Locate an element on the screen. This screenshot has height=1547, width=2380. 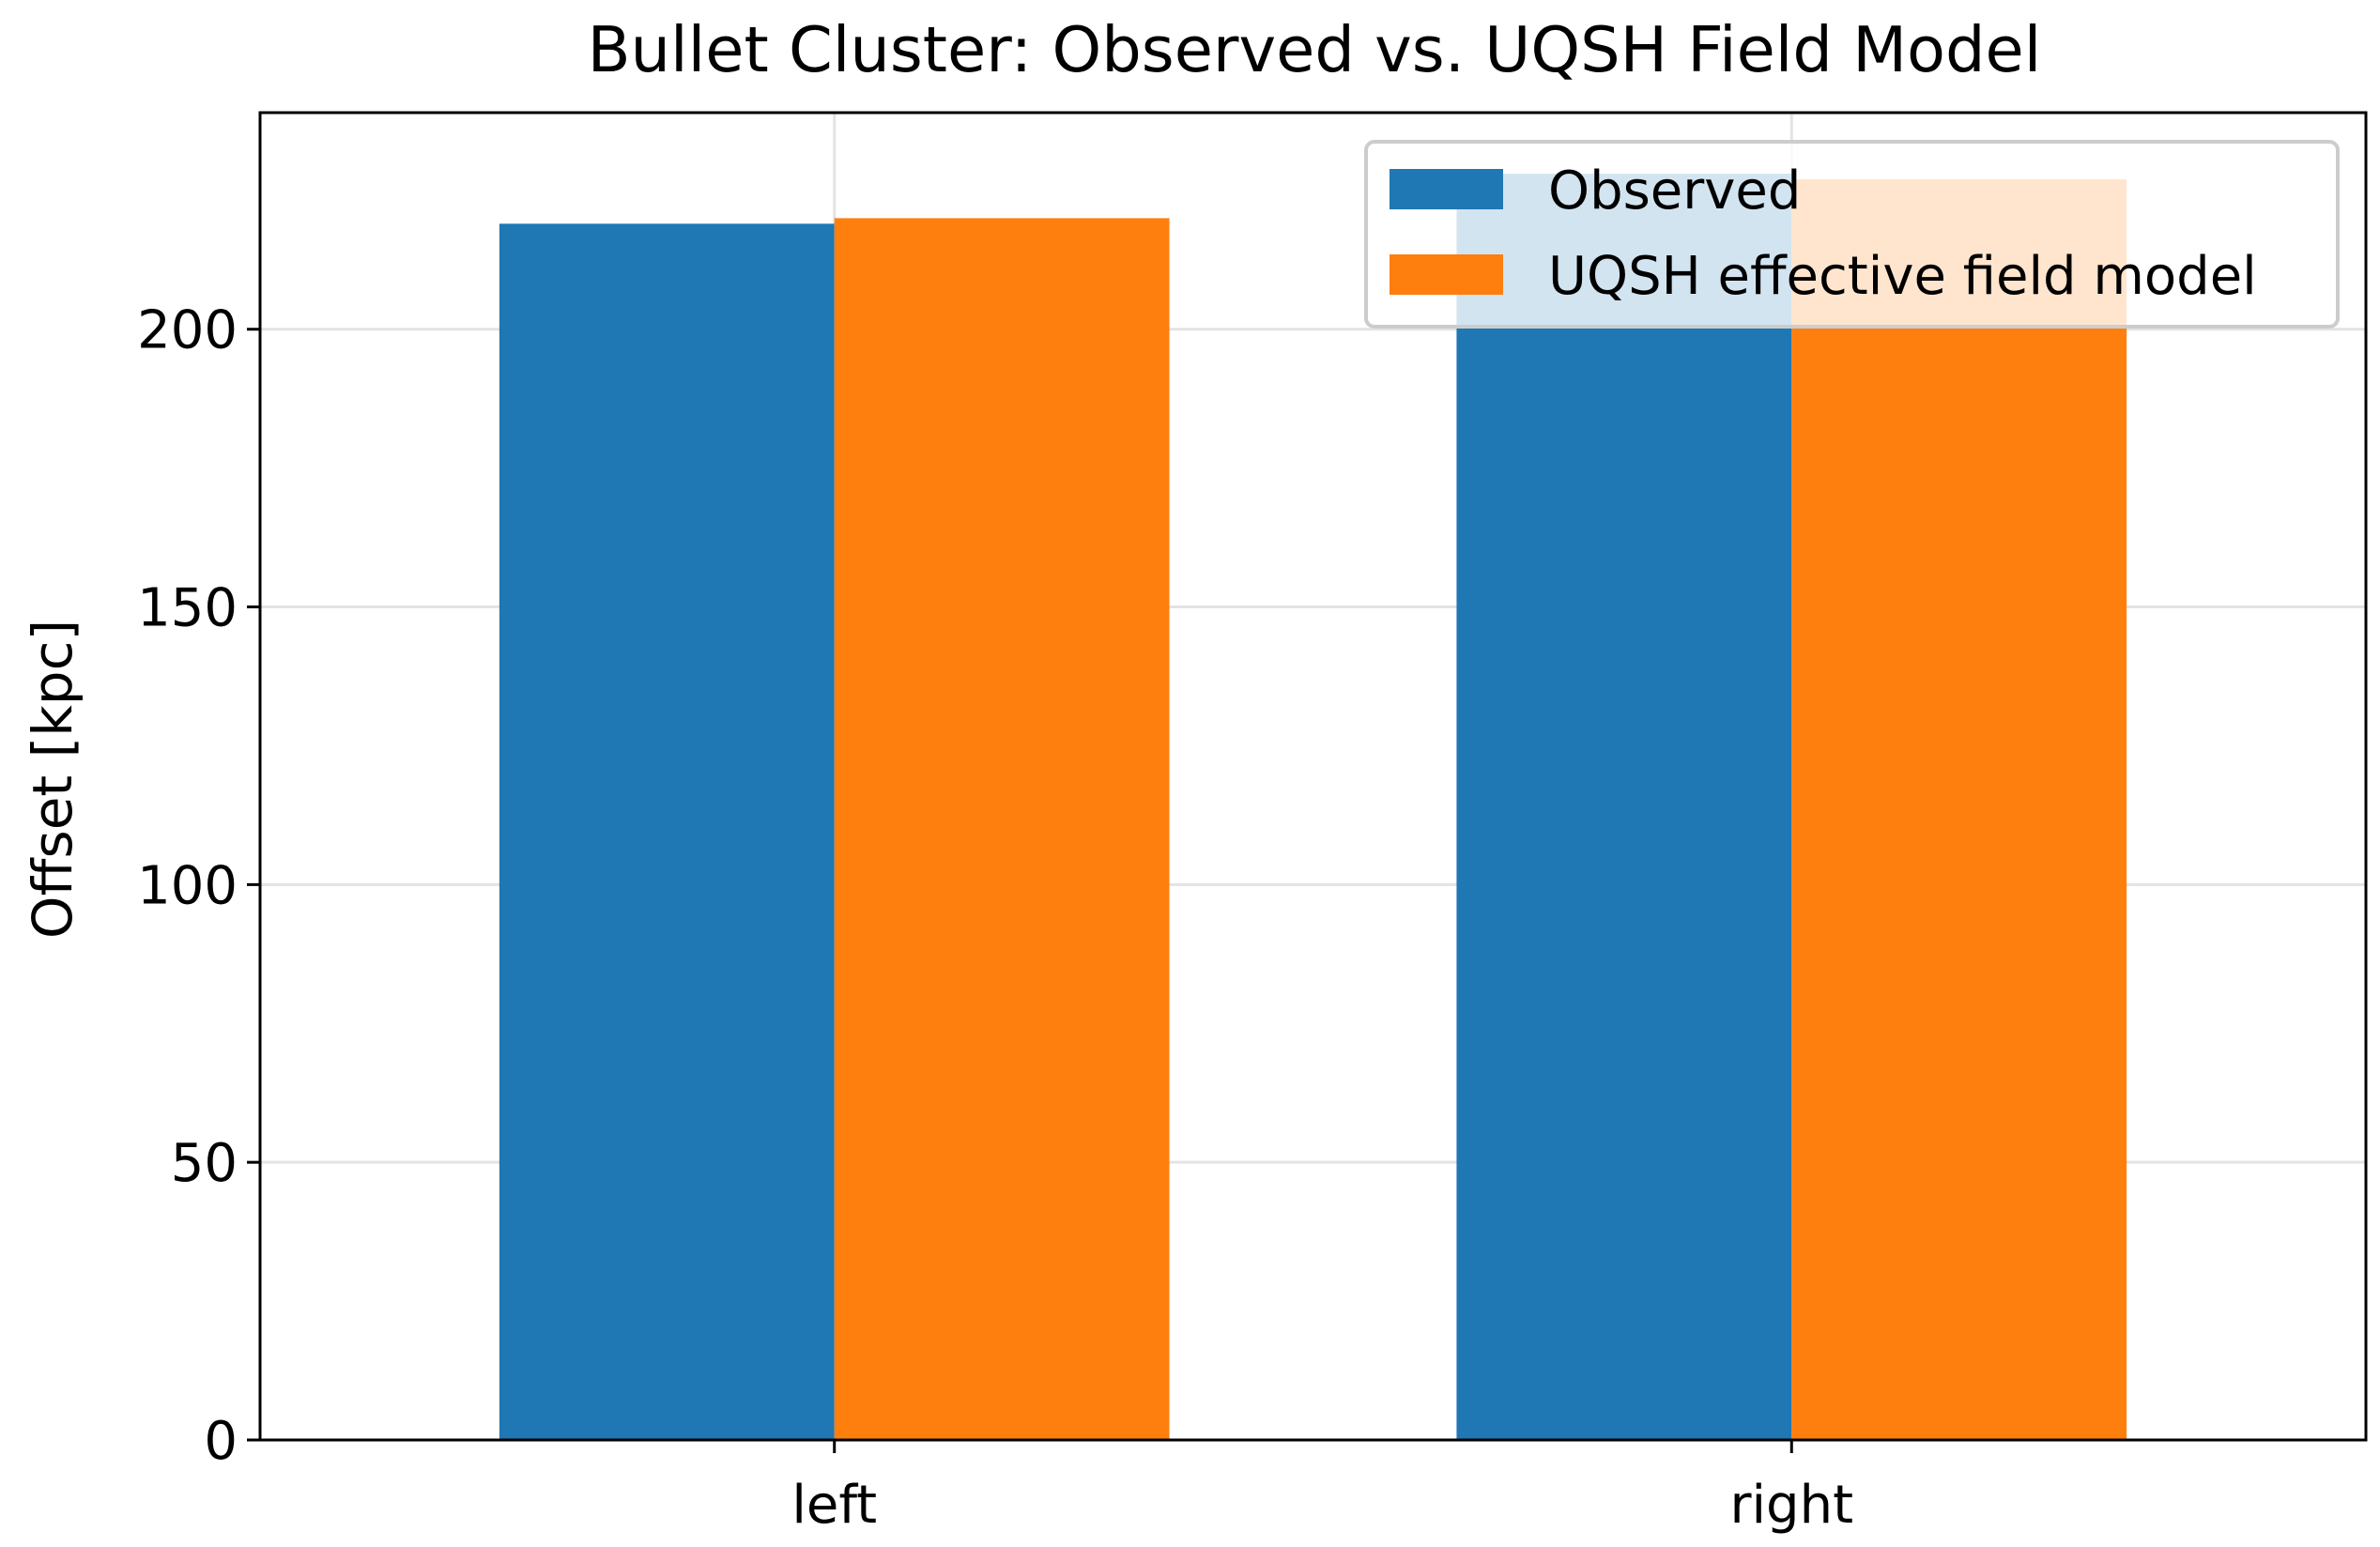
bar-right-model is located at coordinates (1959, 809).